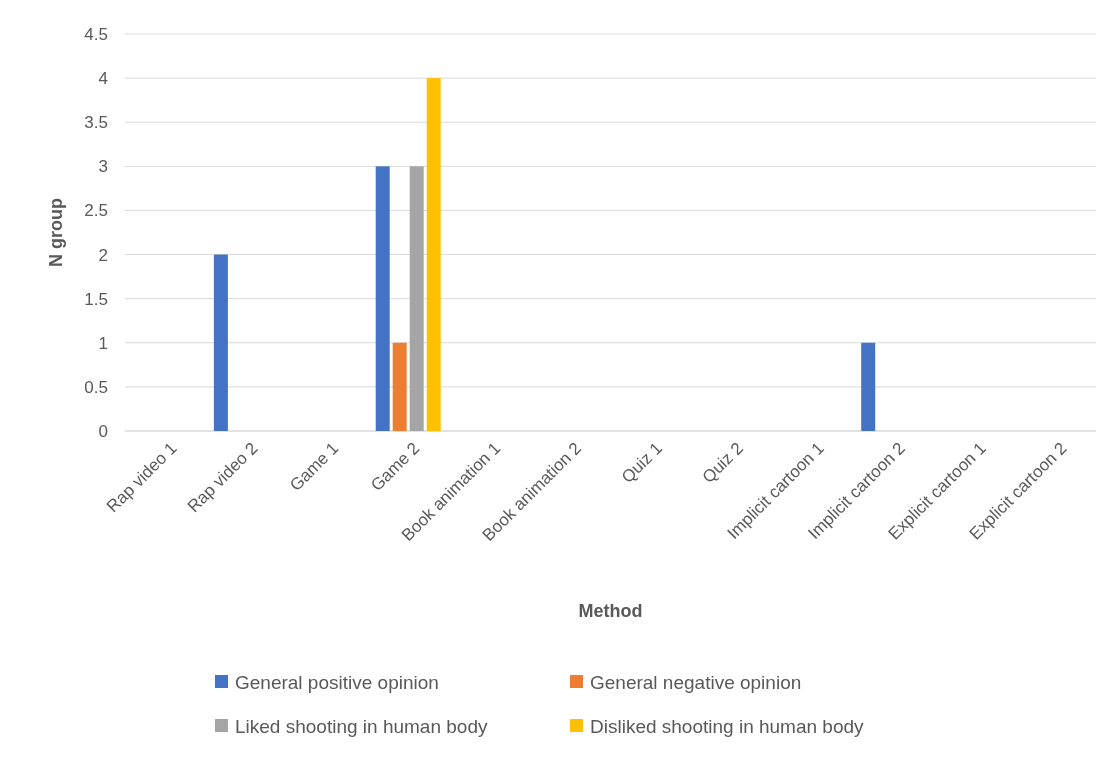 The image size is (1098, 758). Describe the element at coordinates (610, 611) in the screenshot. I see `x-axis-title: Method` at that location.